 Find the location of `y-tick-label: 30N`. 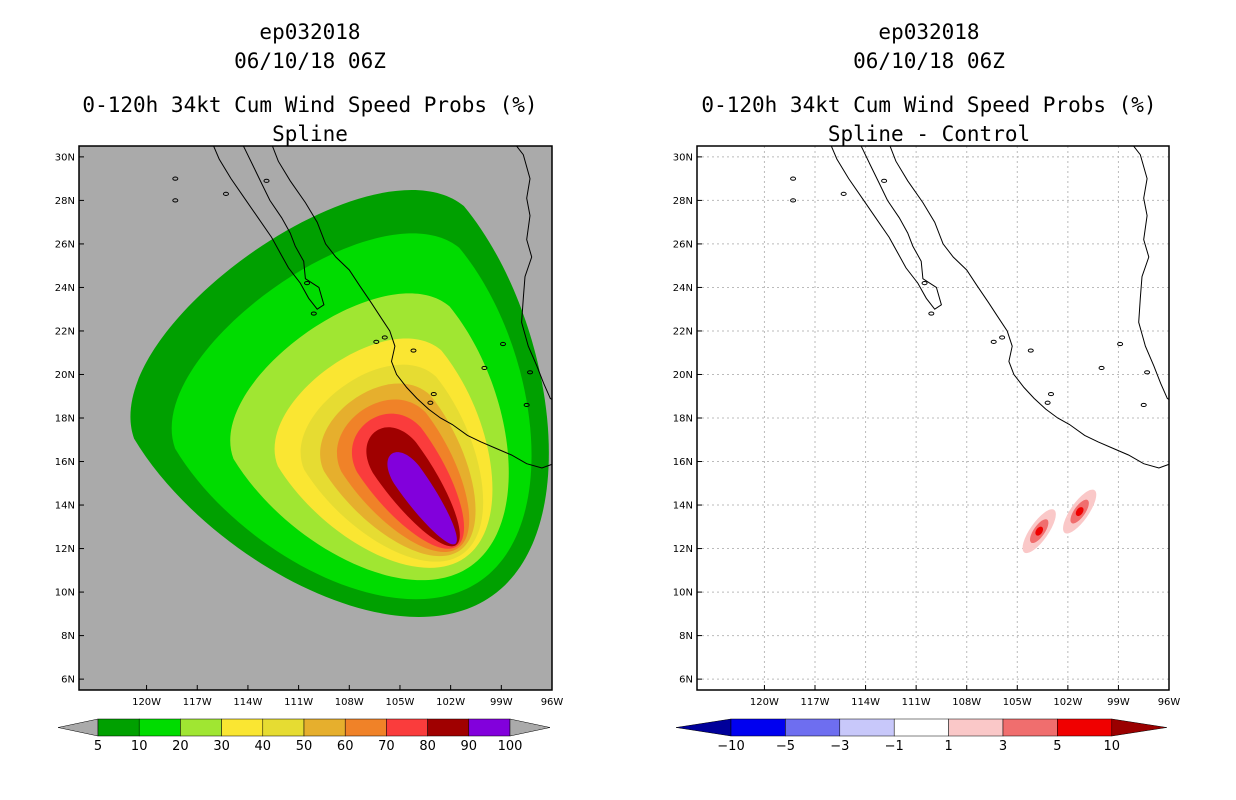

y-tick-label: 30N is located at coordinates (65, 157).